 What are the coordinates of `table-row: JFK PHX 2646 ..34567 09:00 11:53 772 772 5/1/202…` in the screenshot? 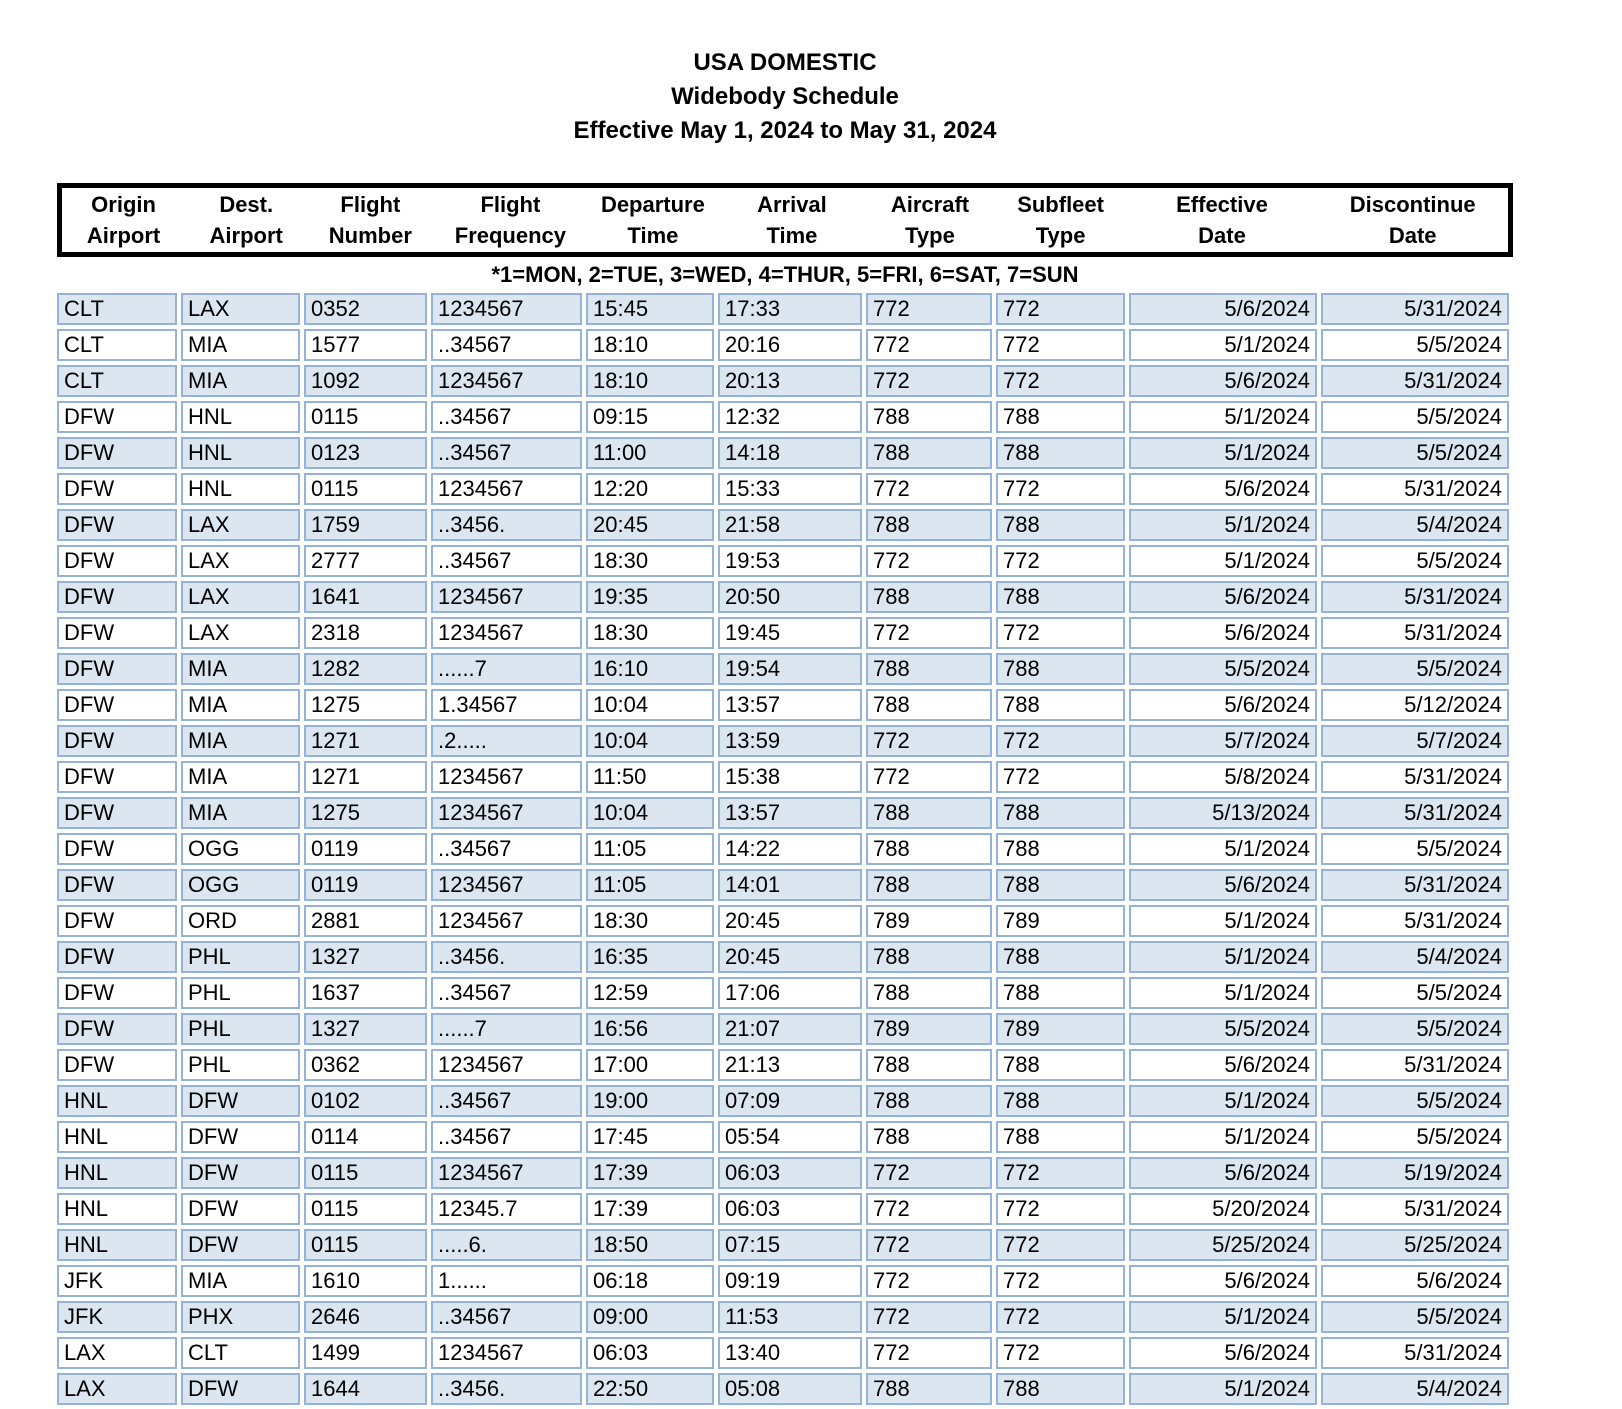 It's located at (783, 1317).